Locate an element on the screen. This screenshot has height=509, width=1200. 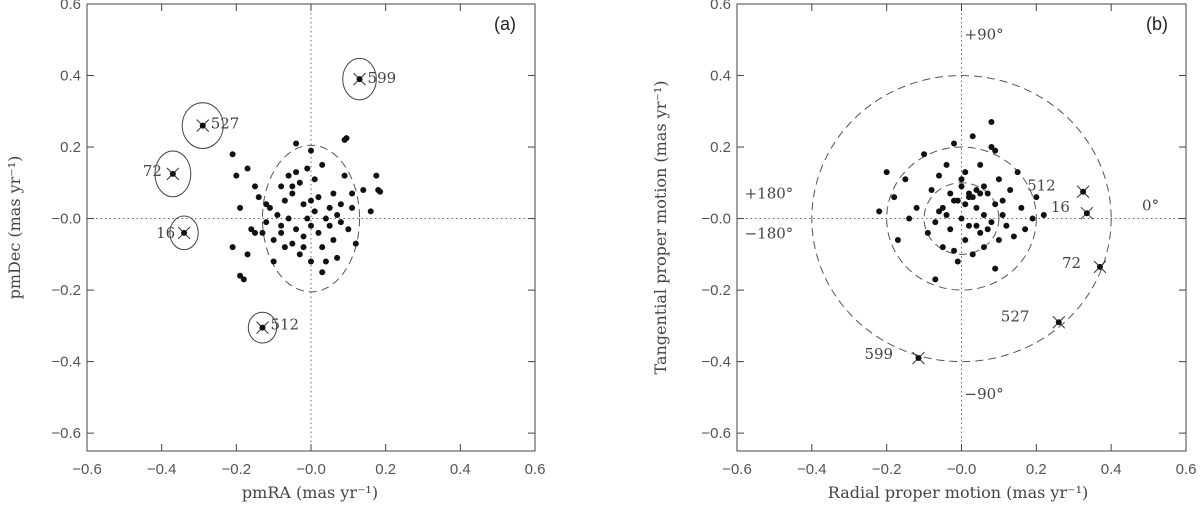
y-tick-label: 0.4 is located at coordinates (70, 76).